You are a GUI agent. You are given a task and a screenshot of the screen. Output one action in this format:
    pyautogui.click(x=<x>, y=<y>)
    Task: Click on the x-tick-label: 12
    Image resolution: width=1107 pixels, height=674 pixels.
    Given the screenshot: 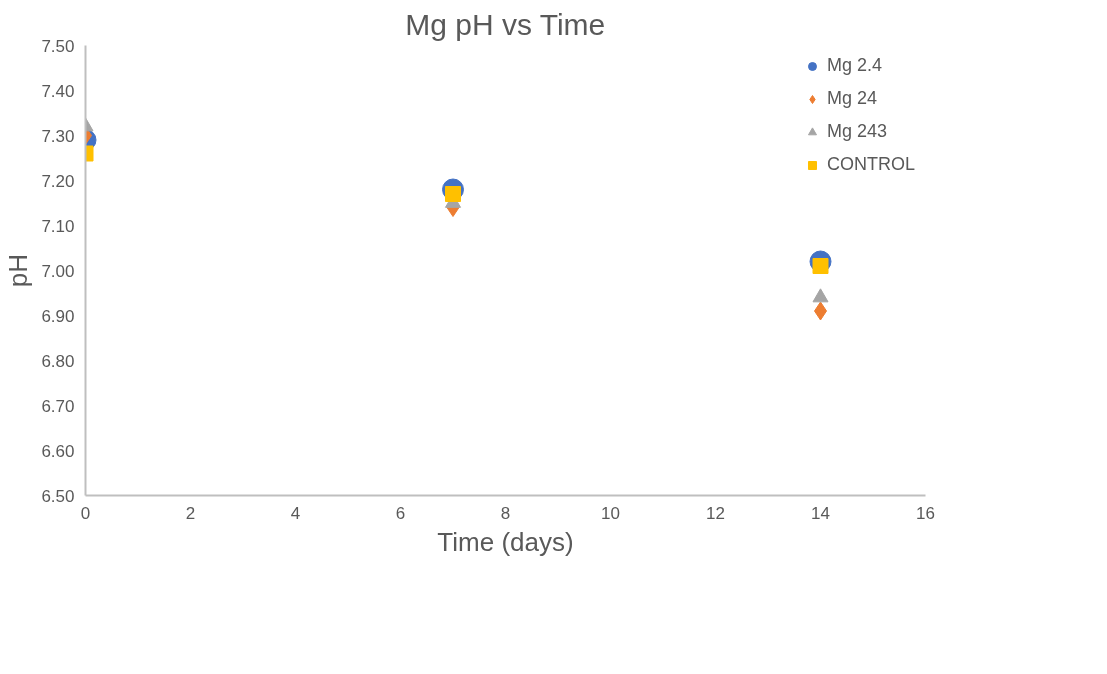 What is the action you would take?
    pyautogui.click(x=715, y=513)
    